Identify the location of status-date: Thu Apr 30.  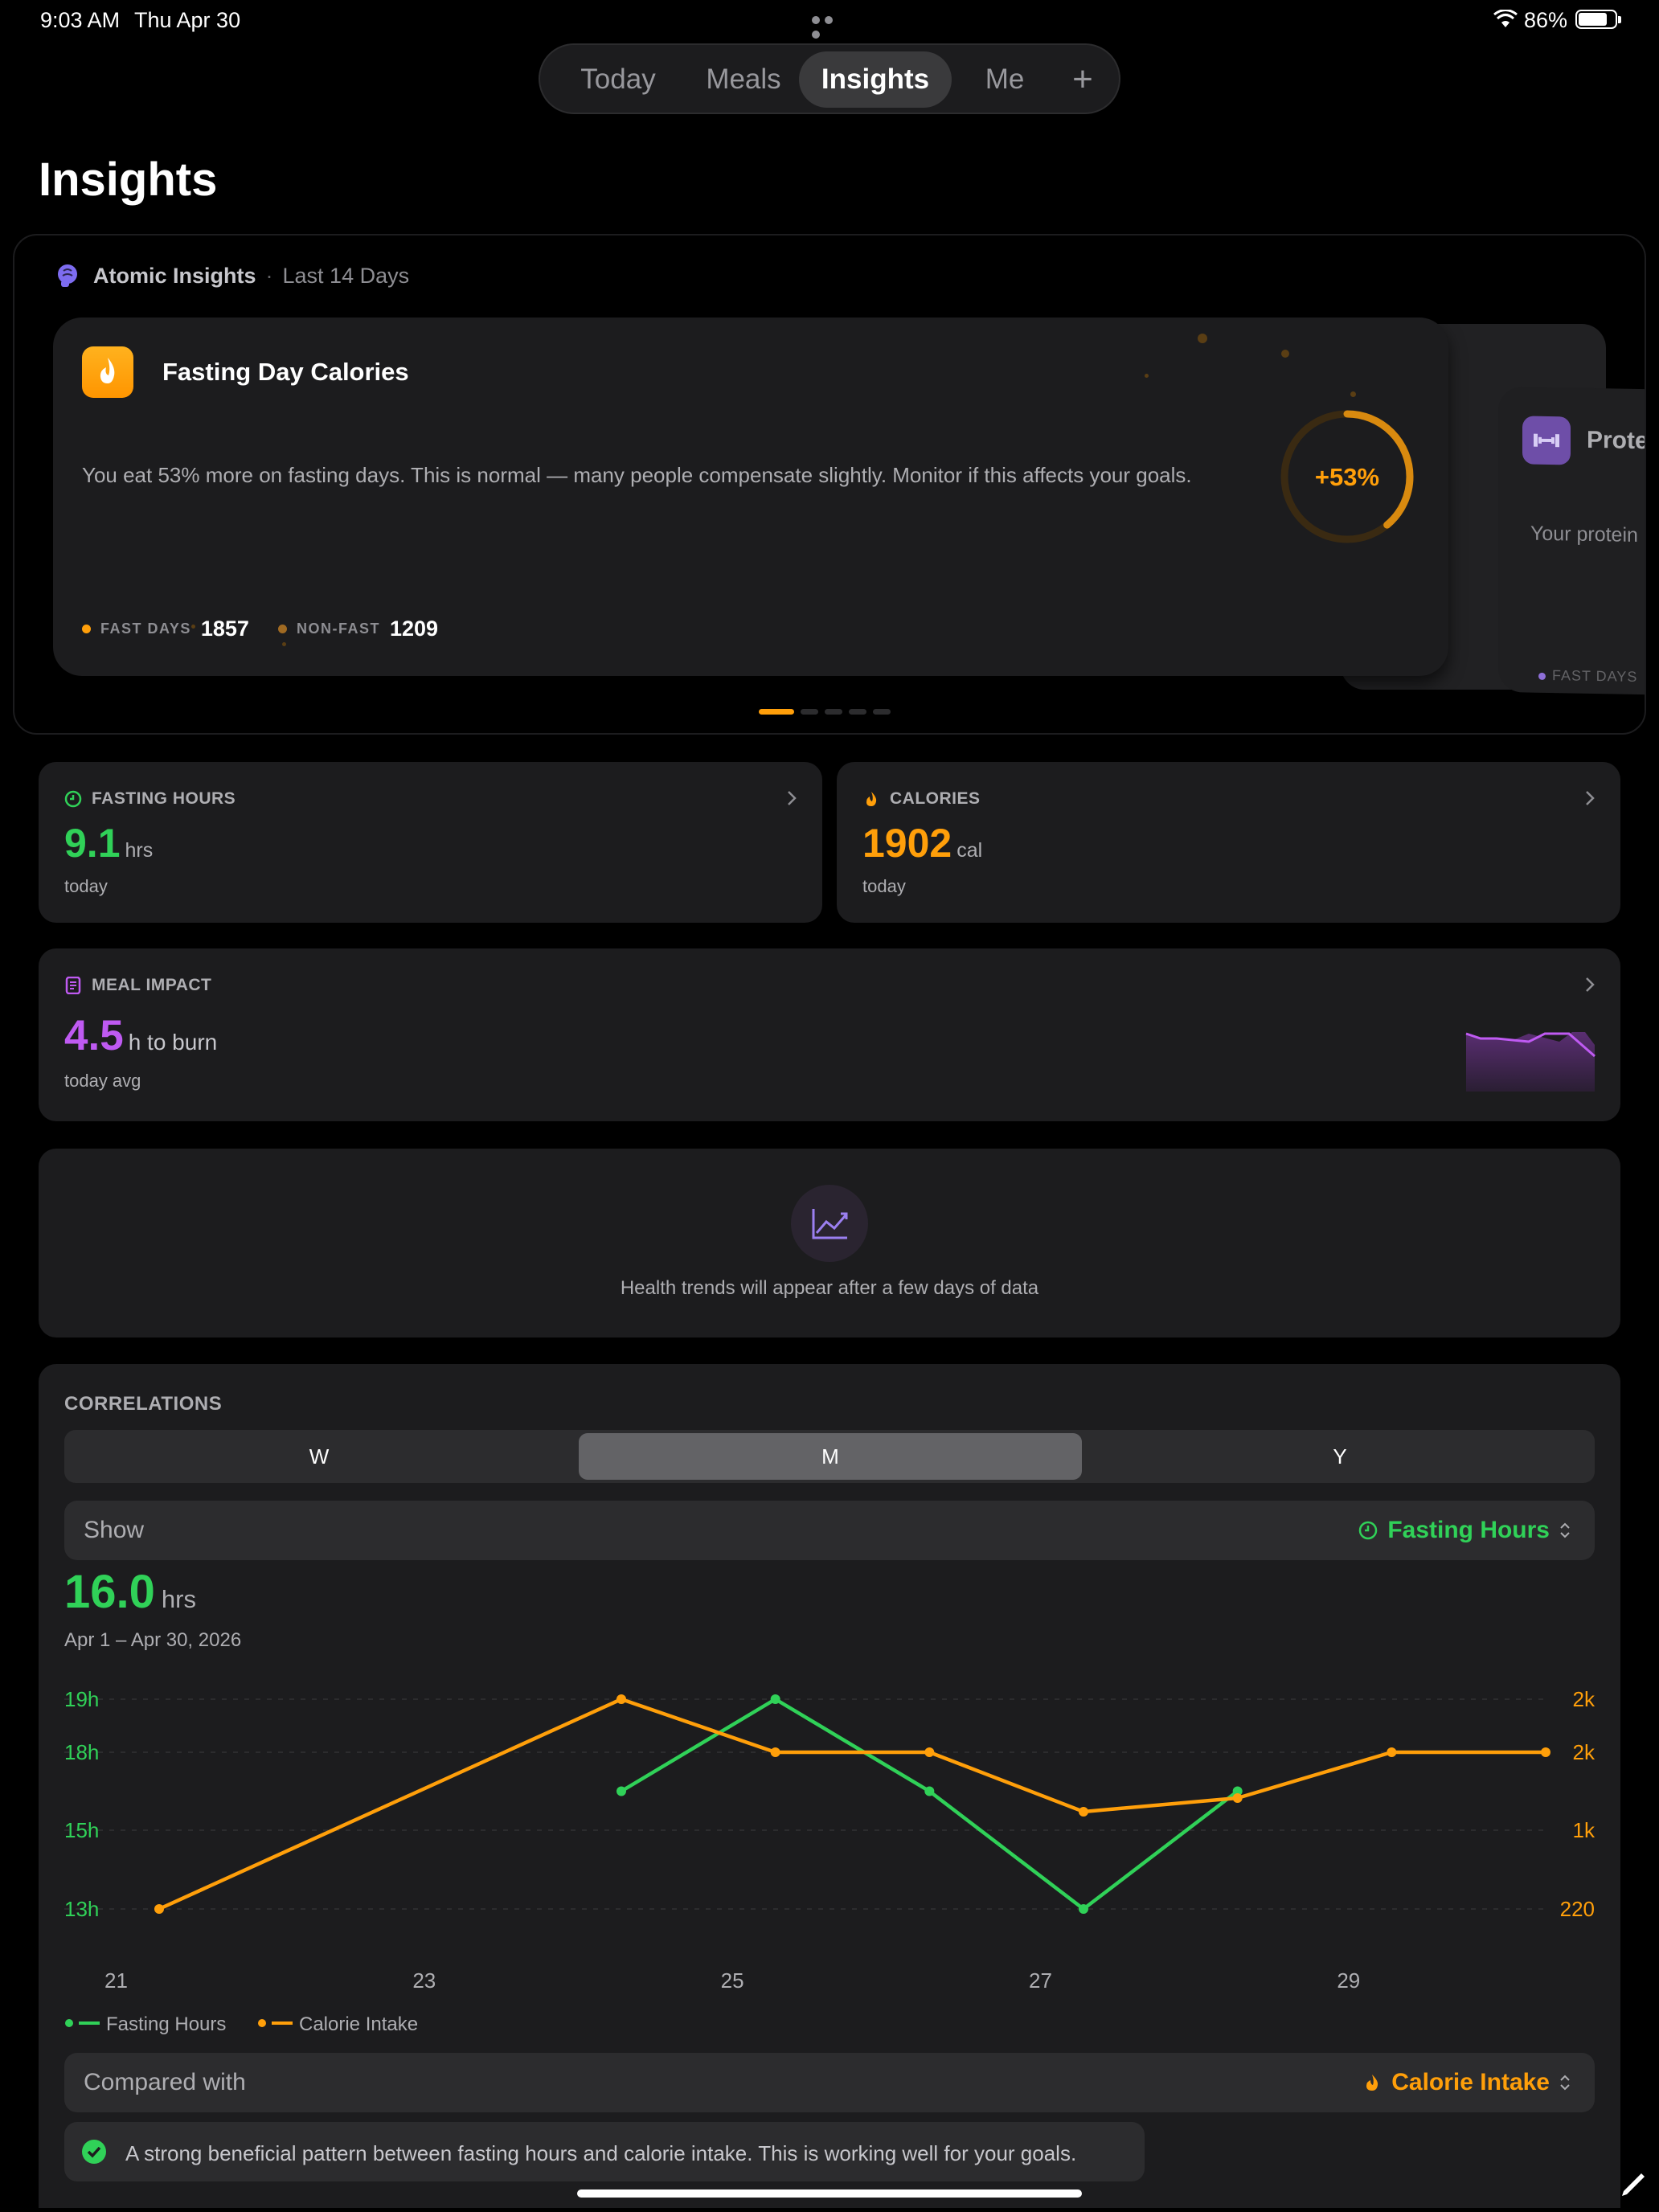
(187, 20).